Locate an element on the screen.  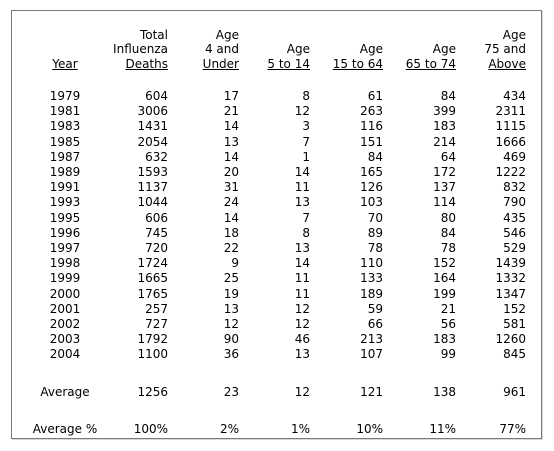
value-cell: 59 is located at coordinates (375, 308).